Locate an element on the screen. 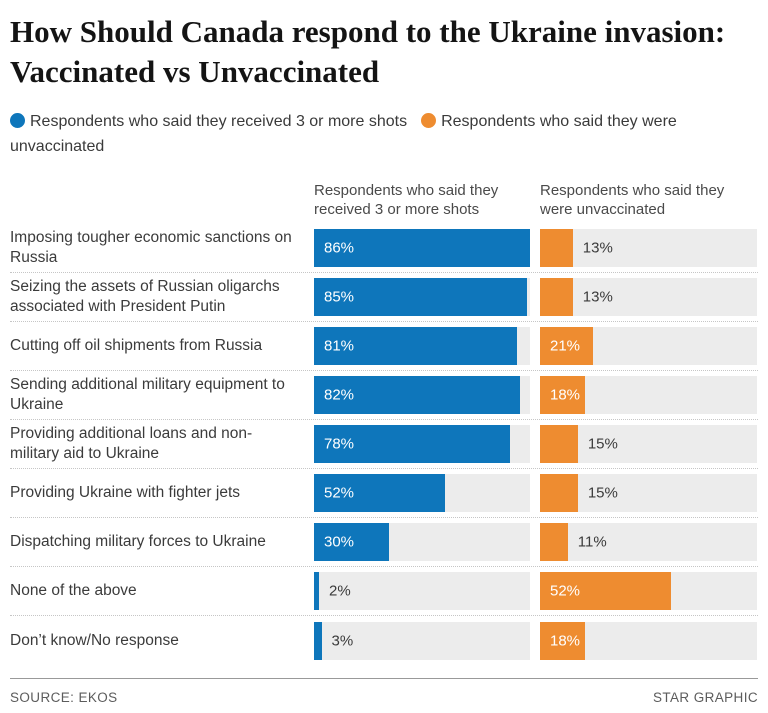 The image size is (768, 713). credit-label: STAR GRAPHIC is located at coordinates (705, 697).